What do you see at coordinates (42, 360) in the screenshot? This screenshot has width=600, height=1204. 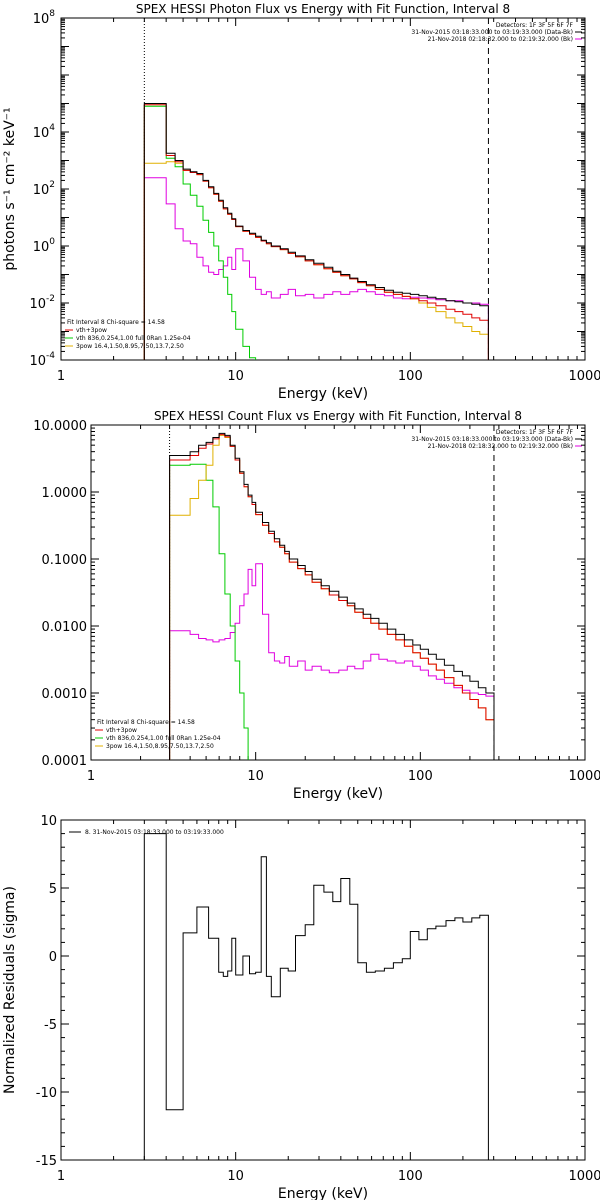 I see `y-tick-label: 10⁻⁴` at bounding box center [42, 360].